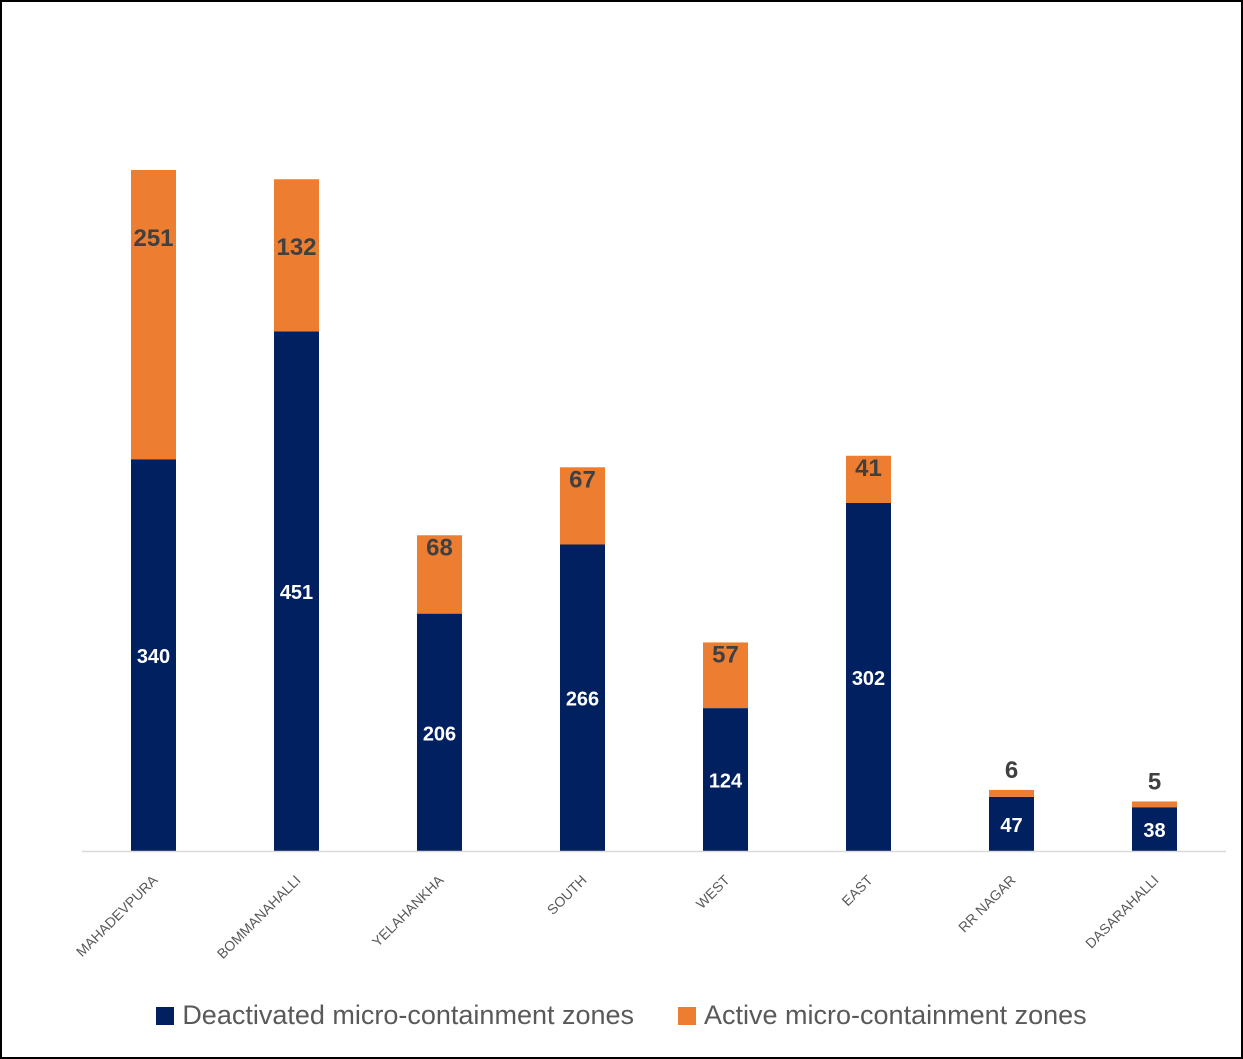 Image resolution: width=1243 pixels, height=1059 pixels. I want to click on category-label-4: SOUTH, so click(567, 895).